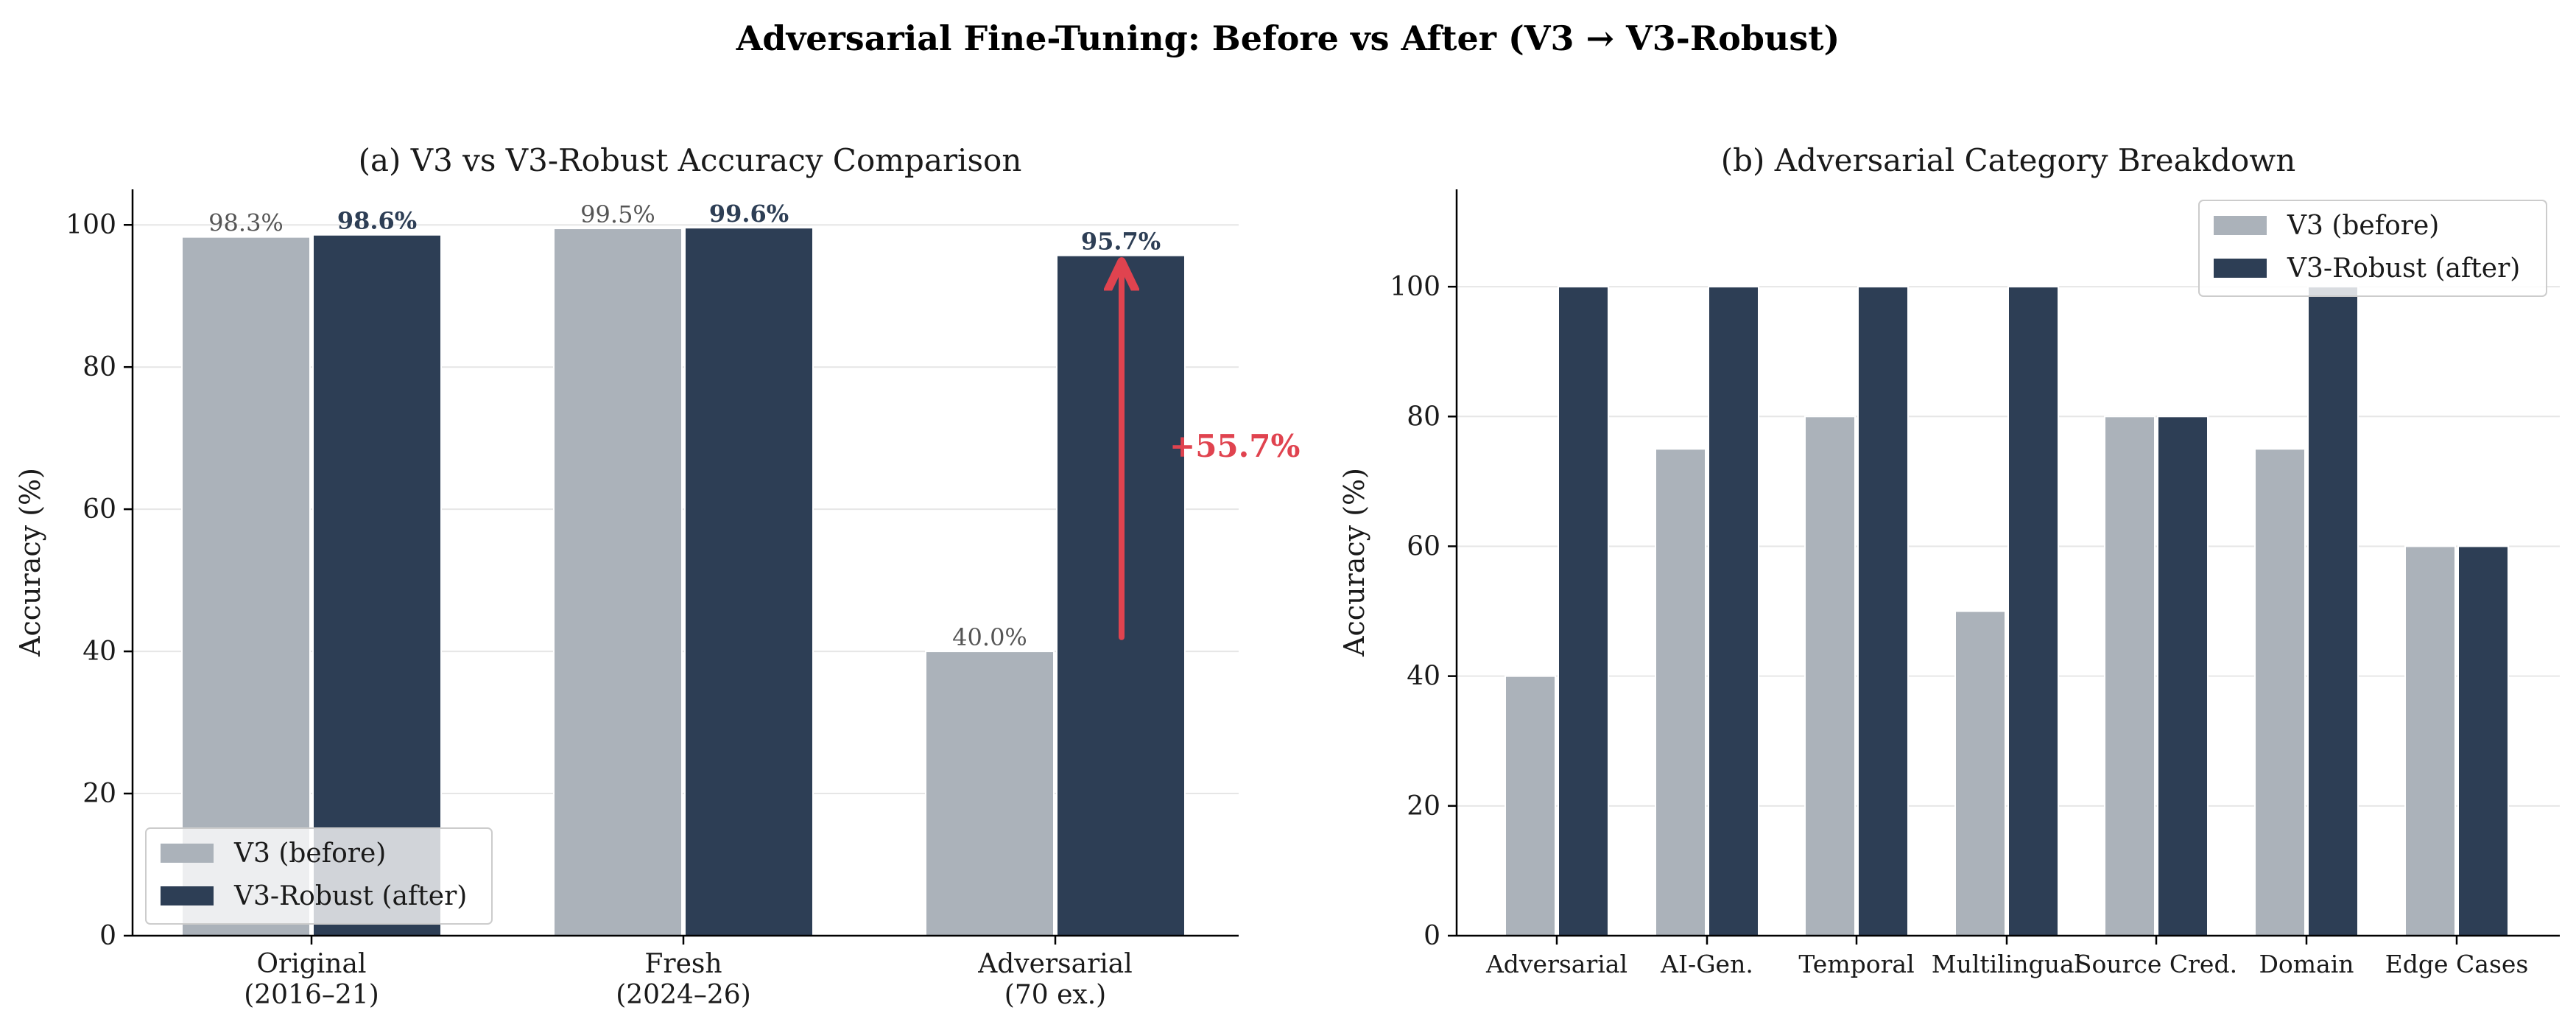 The width and height of the screenshot is (2576, 1030). Describe the element at coordinates (690, 160) in the screenshot. I see `panel-a-title: (a) V3 vs V3-Robust Accuracy Comparison` at that location.